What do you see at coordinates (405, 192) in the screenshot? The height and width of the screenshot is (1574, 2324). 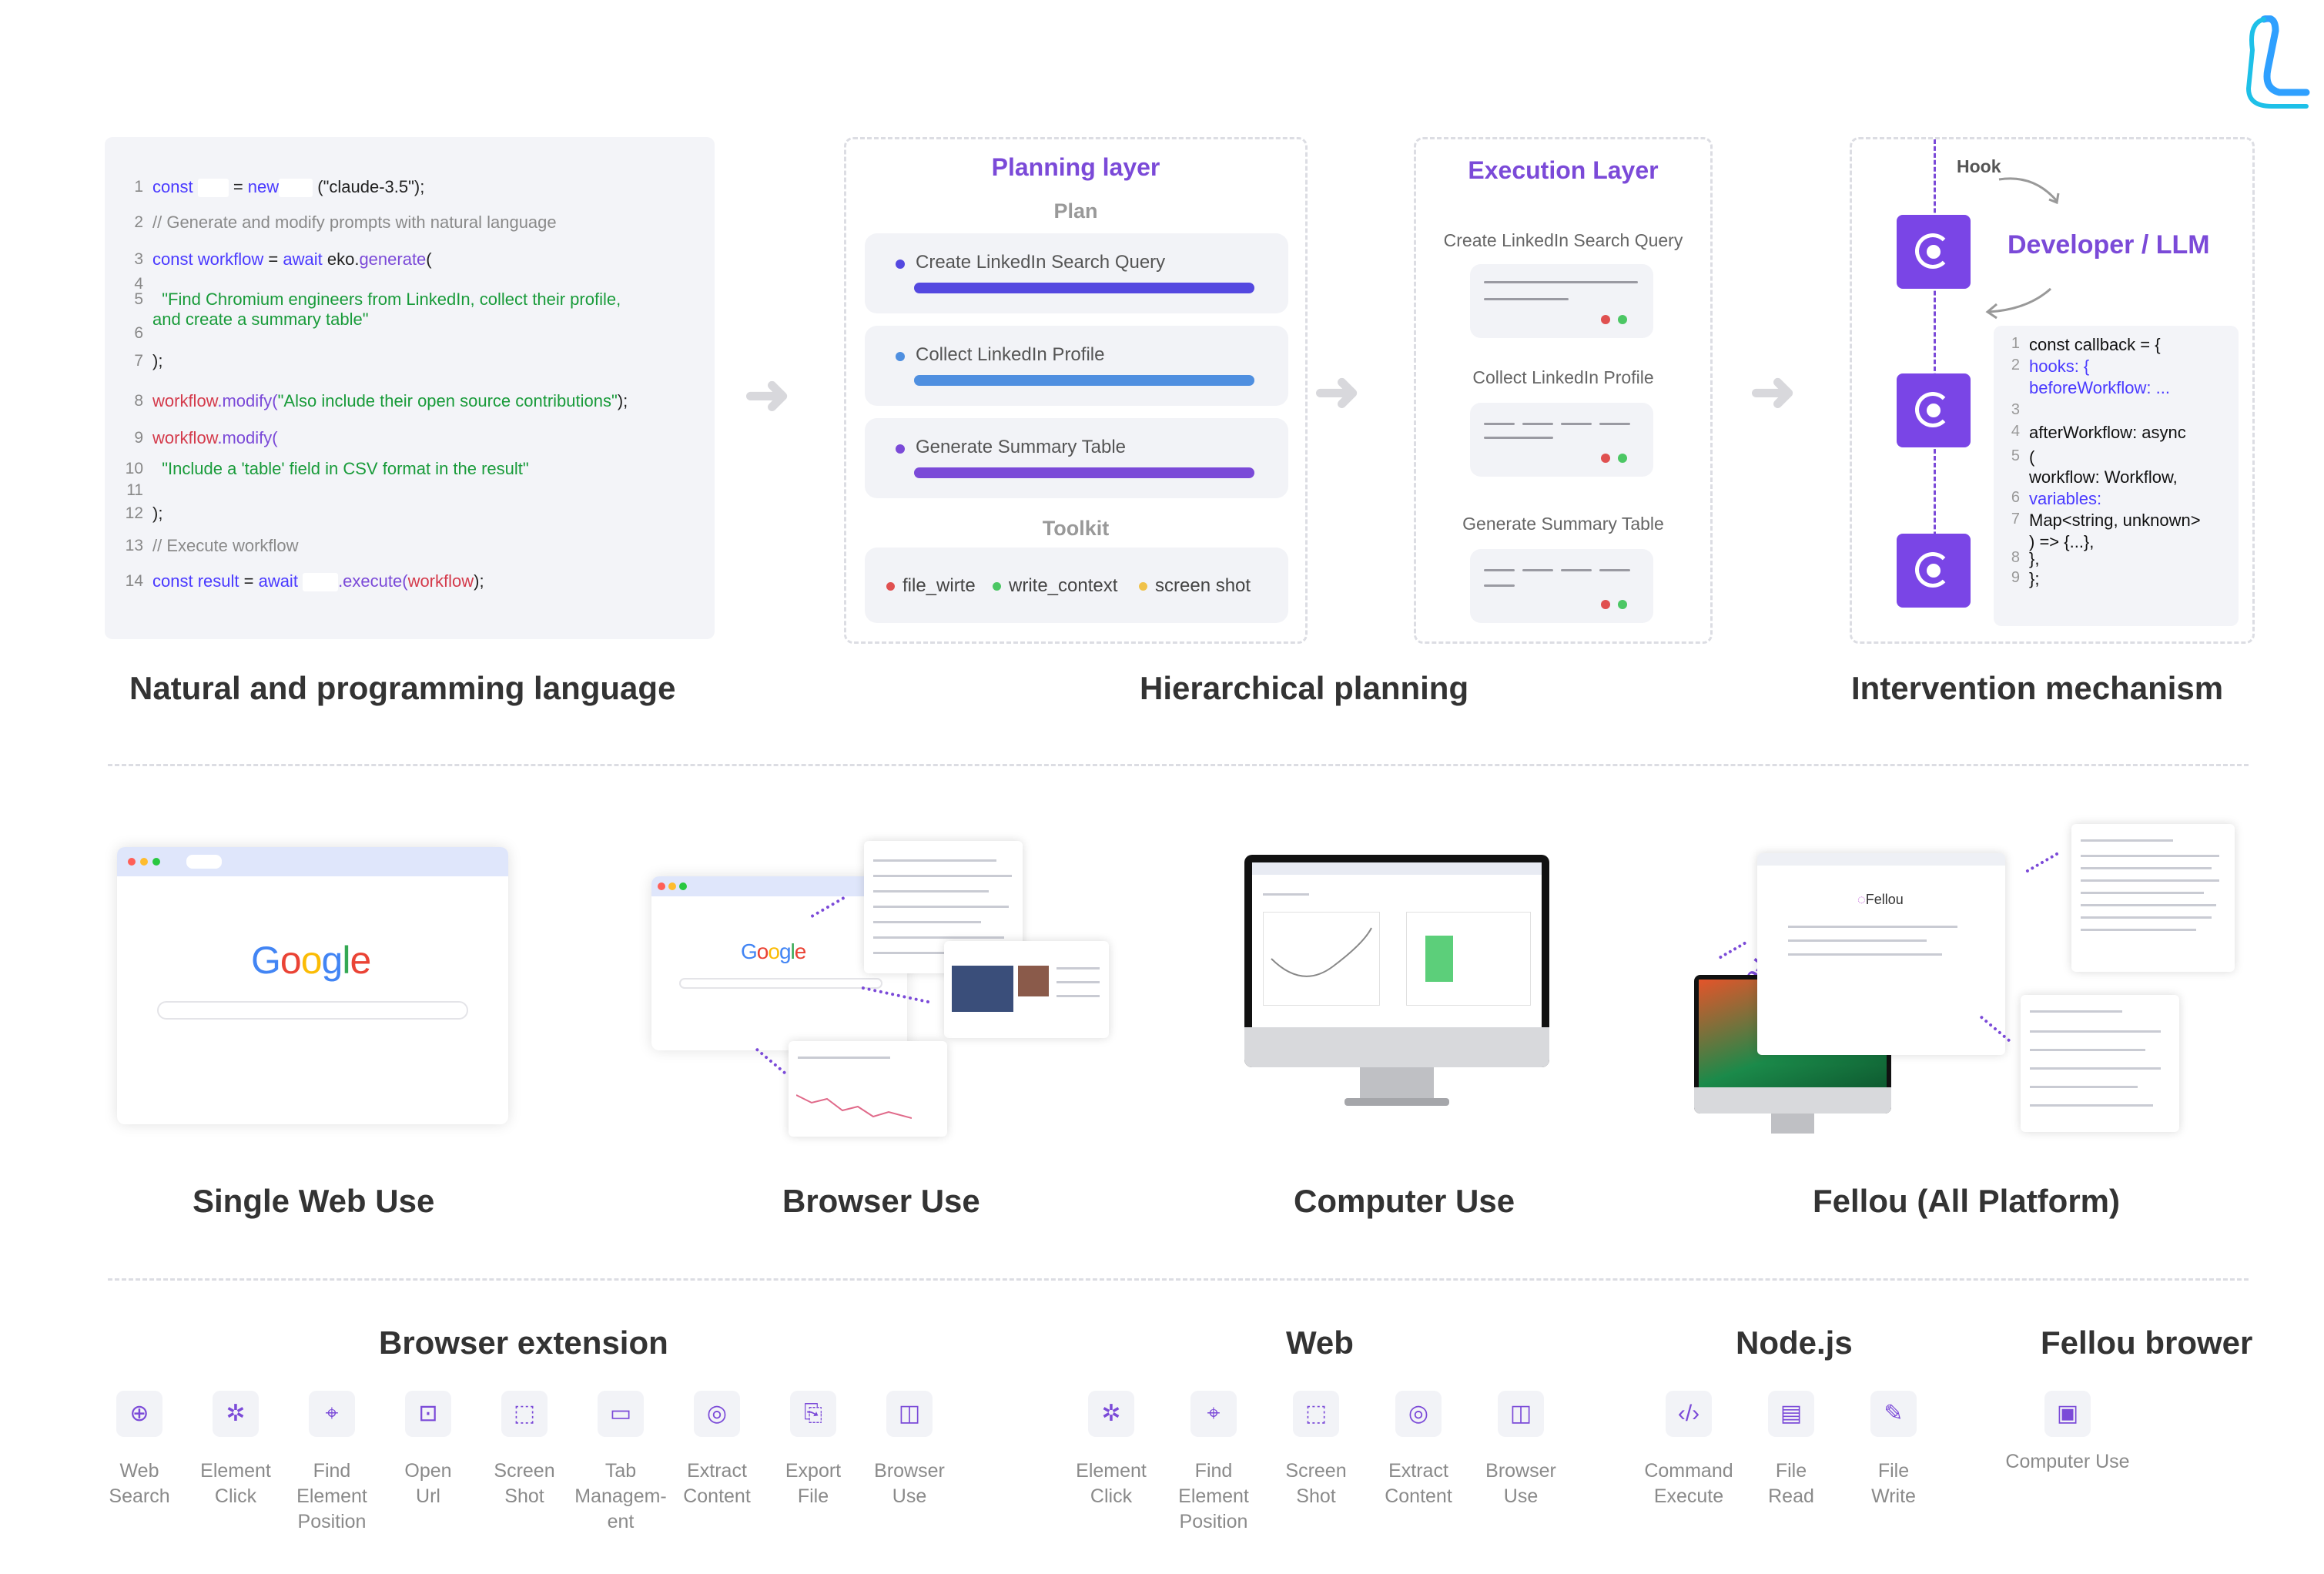 I see `code-line: 1 const = new ("claude-3.5");` at bounding box center [405, 192].